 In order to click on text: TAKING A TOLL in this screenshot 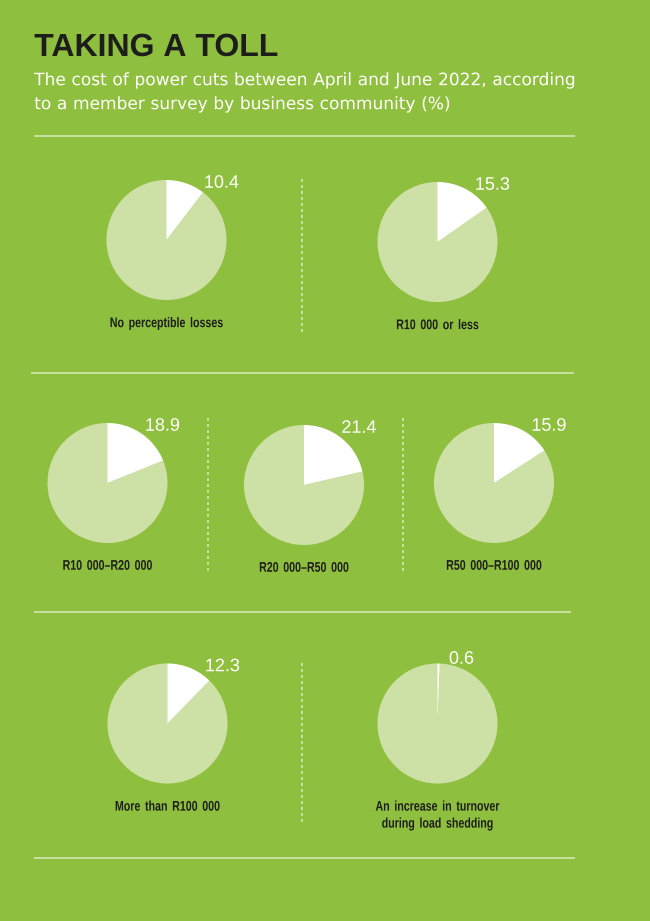, I will do `click(156, 45)`.